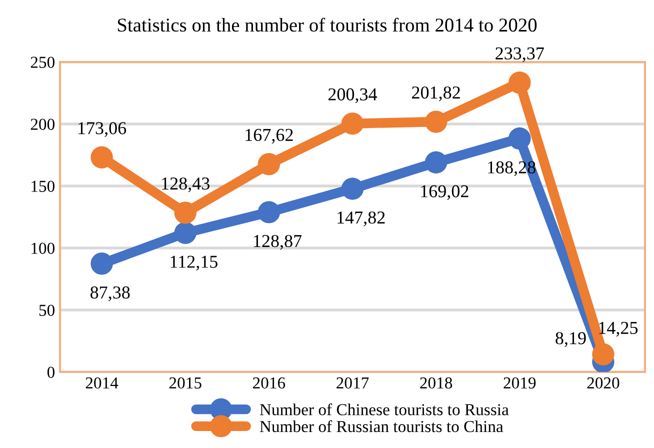 This screenshot has height=448, width=654. I want to click on x-tick-label: 2017, so click(352, 383).